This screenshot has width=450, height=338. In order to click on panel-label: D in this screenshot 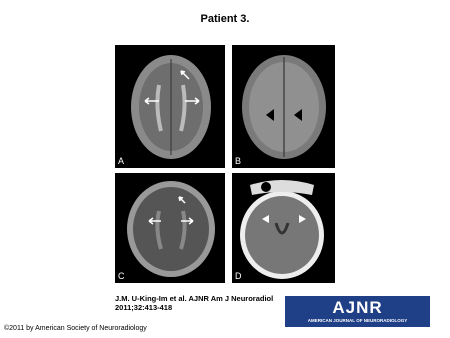, I will do `click(238, 276)`.